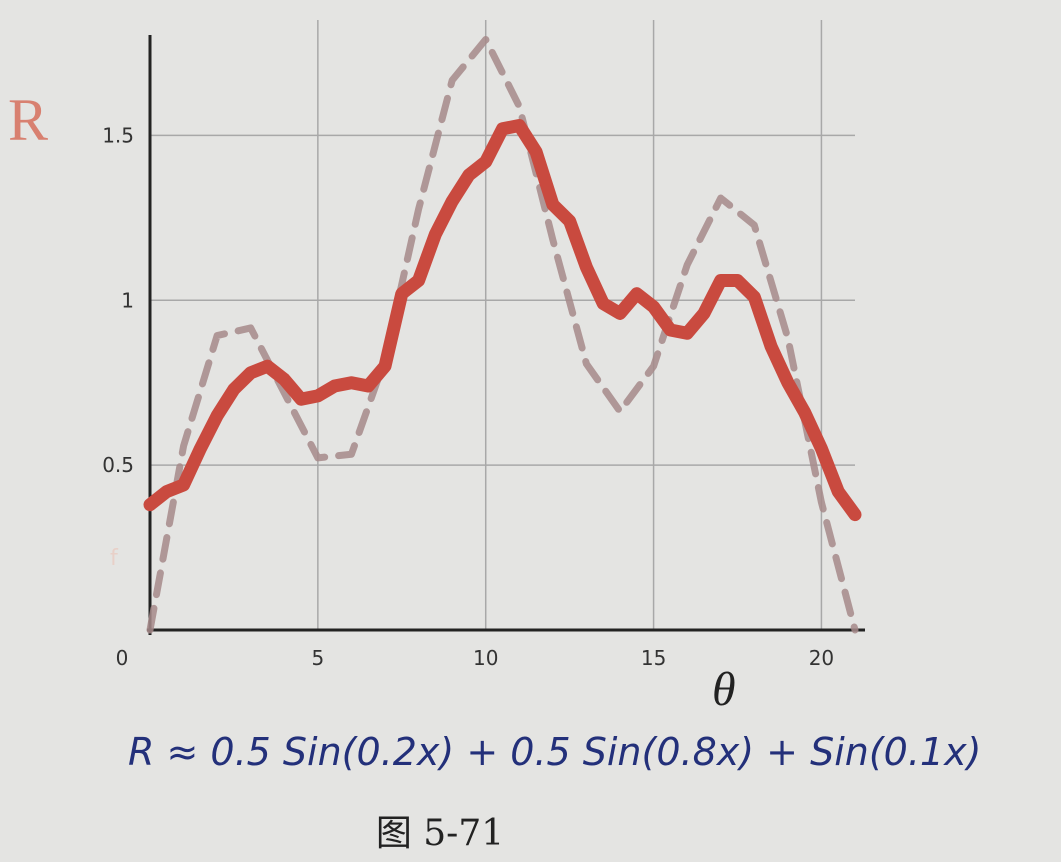 Image resolution: width=1061 pixels, height=862 pixels. I want to click on x-axis-label: θ, so click(724, 689).